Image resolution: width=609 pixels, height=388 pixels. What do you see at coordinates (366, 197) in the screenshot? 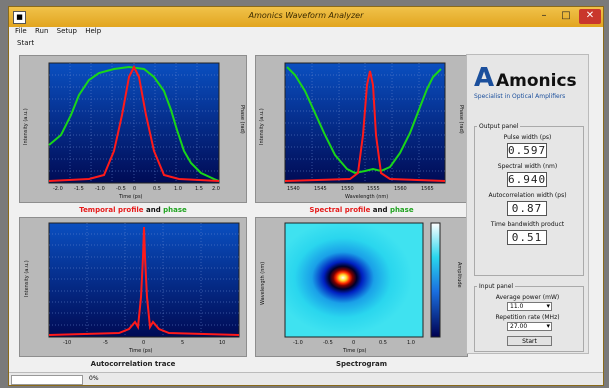
I see `x-axis-label: Wavelength (nm)` at bounding box center [366, 197].